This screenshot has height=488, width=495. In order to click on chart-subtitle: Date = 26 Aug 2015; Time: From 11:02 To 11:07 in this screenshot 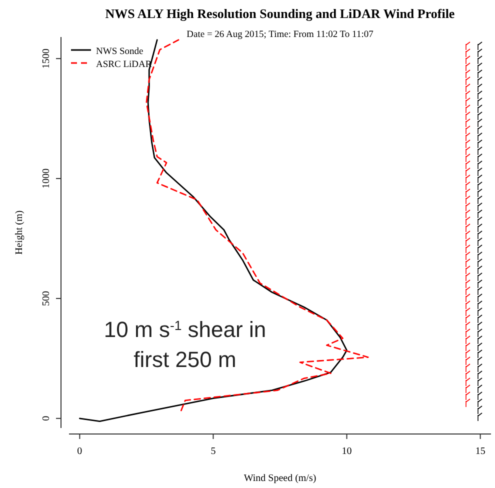, I will do `click(280, 35)`.